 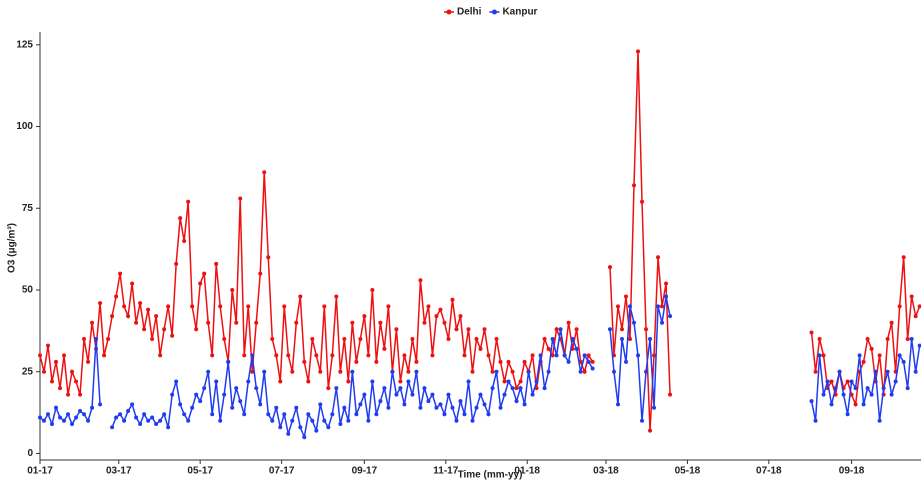 I want to click on x-tick-label: 07-18, so click(x=769, y=471).